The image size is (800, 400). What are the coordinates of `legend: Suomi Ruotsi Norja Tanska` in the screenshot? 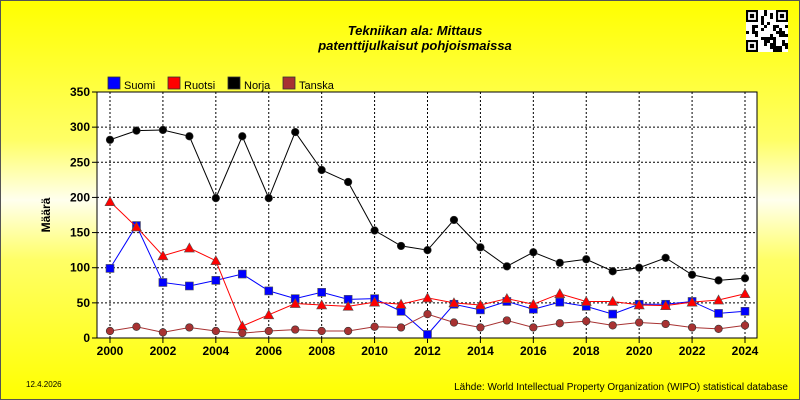 It's located at (221, 84).